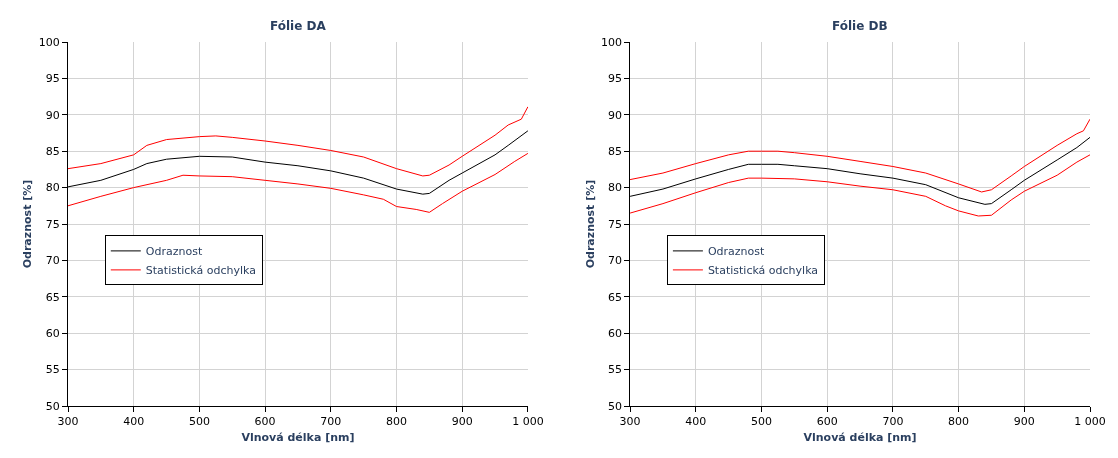  I want to click on chart-title: Fólie DB, so click(860, 26).